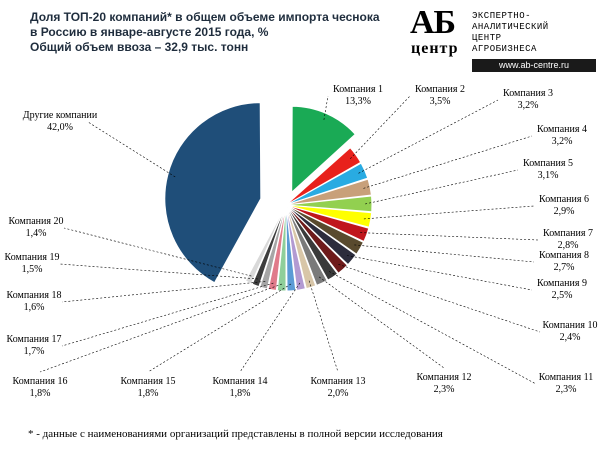  I want to click on slice-value-9: 2,5%, so click(562, 295).